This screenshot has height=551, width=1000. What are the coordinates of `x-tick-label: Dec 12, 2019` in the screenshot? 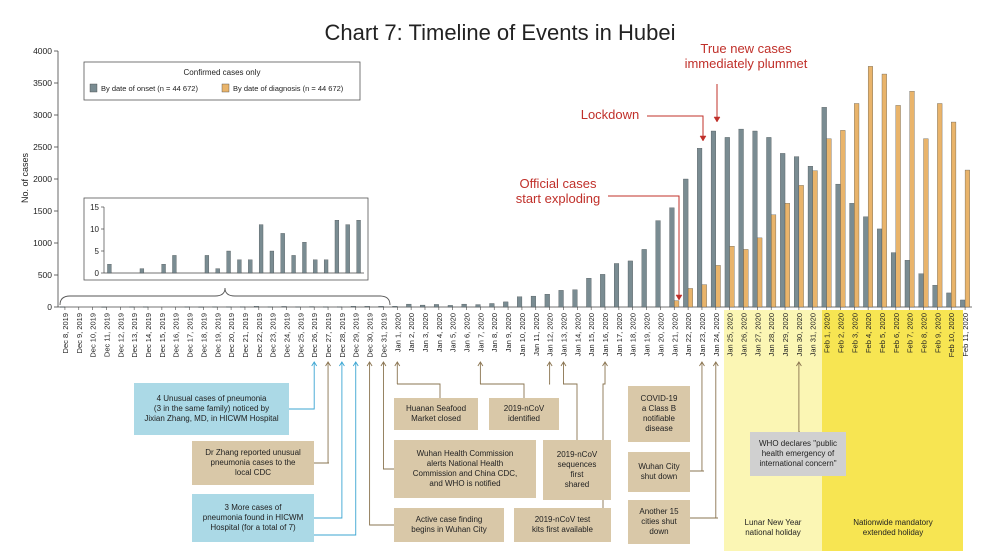 It's located at (120, 335).